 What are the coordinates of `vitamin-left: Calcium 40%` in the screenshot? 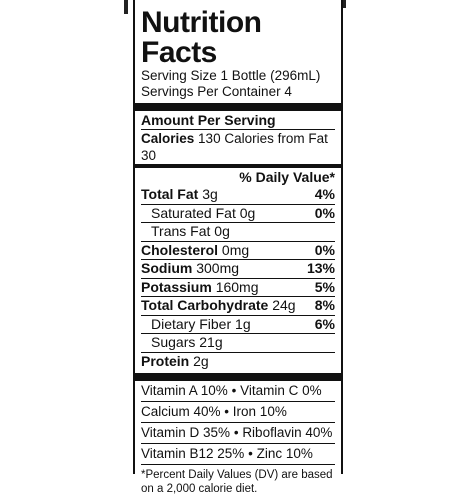 It's located at (181, 411).